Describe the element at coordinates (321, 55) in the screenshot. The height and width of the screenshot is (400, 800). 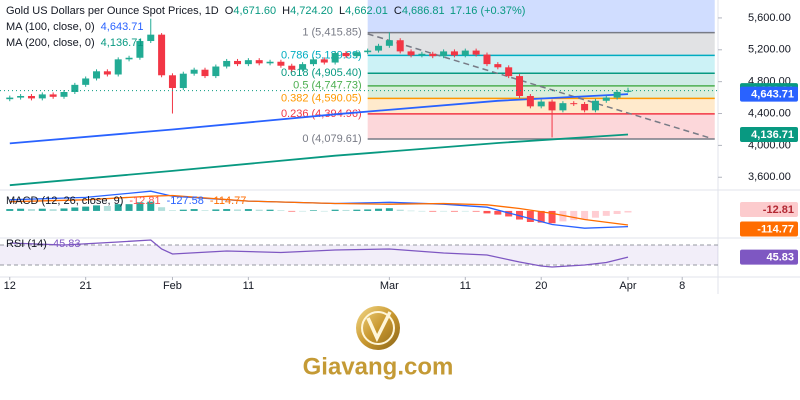
I see `fib-label: 0.786 (5,129.89)` at that location.